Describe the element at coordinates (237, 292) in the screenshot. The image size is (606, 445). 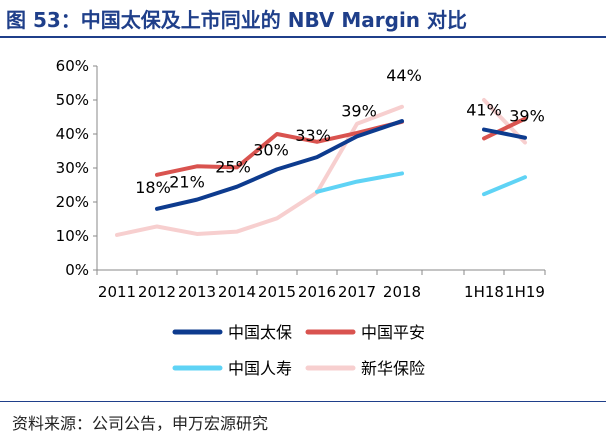
I see `x-tick-label: 2014` at that location.